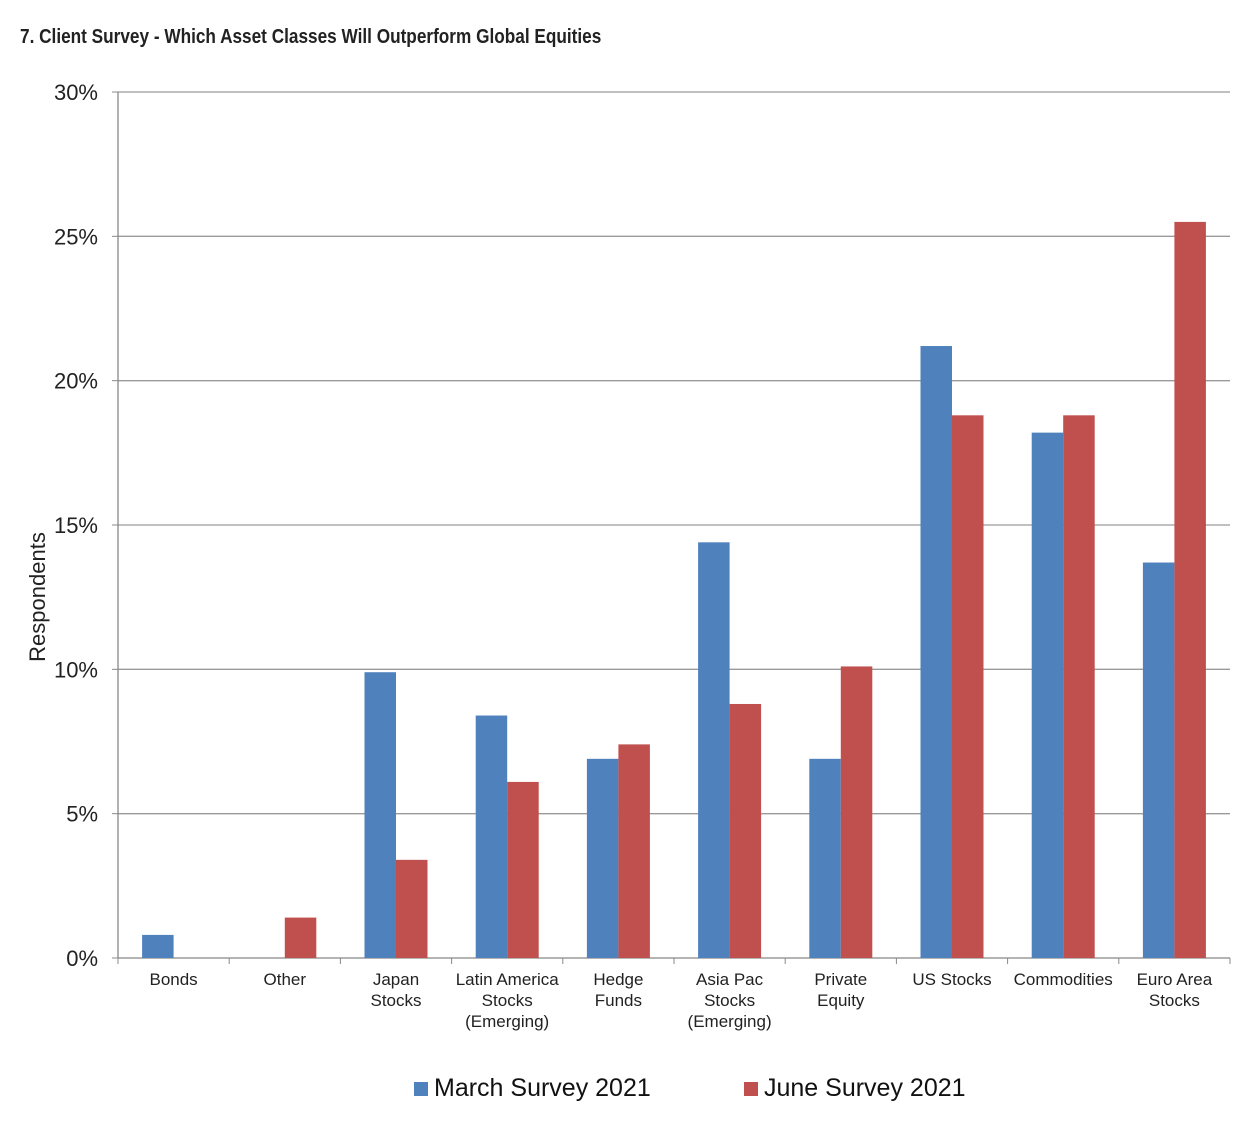  What do you see at coordinates (1175, 979) in the screenshot?
I see `x-tick-label: Euro Area` at bounding box center [1175, 979].